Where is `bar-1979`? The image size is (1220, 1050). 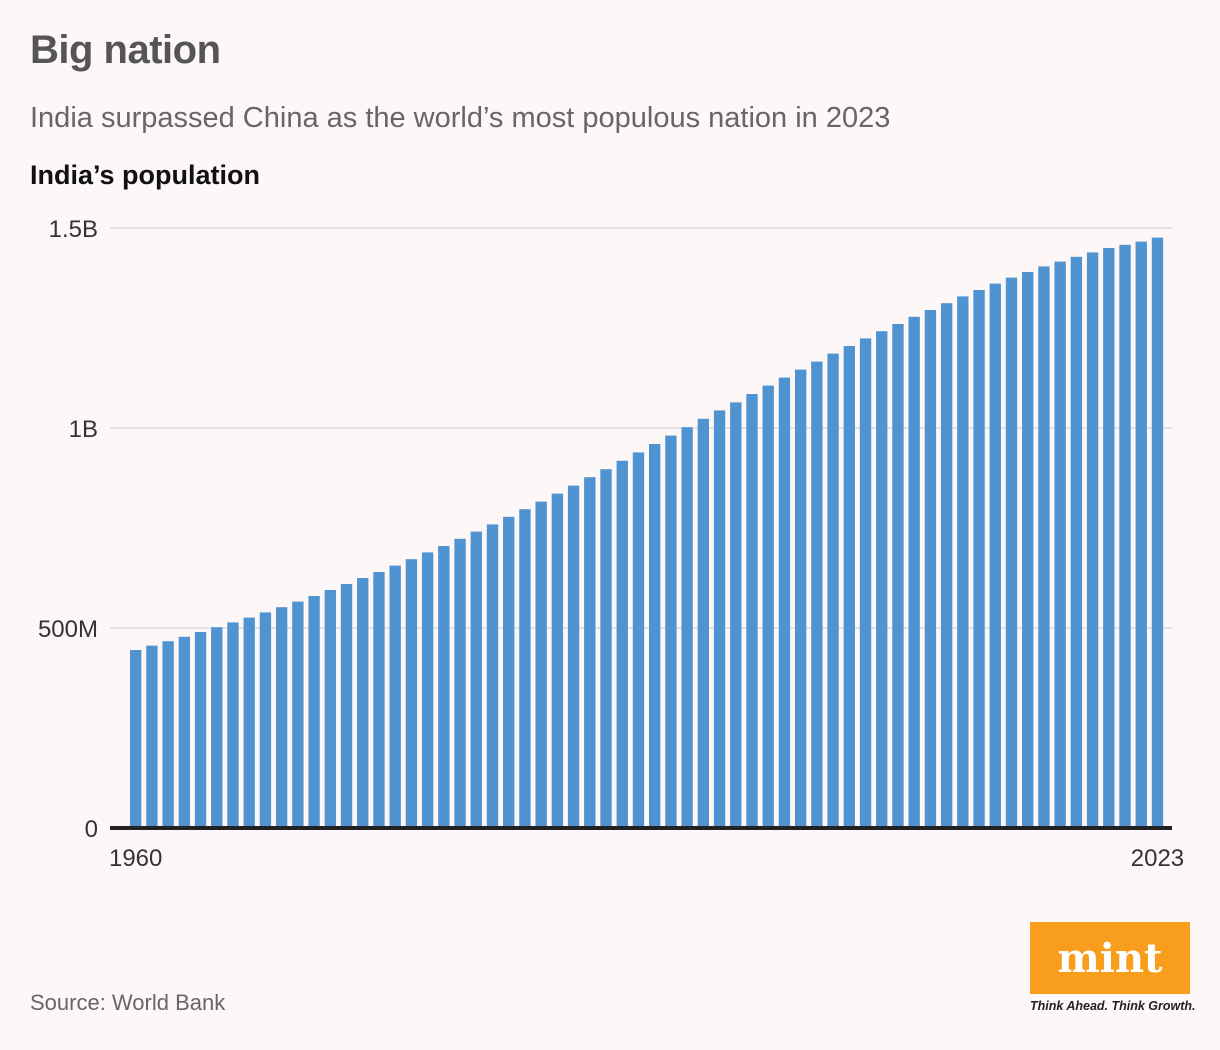 bar-1979 is located at coordinates (444, 687).